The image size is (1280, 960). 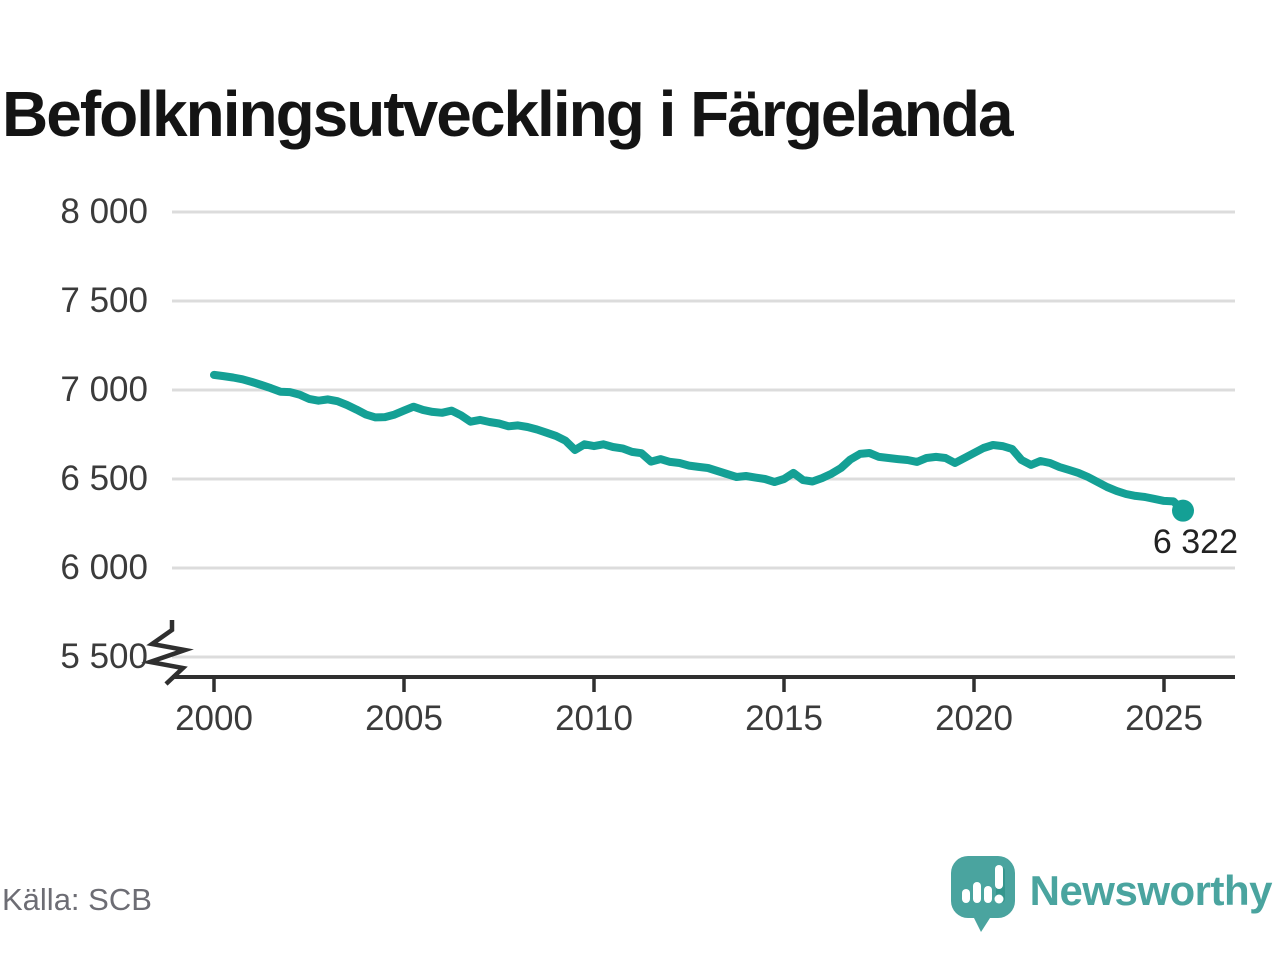 What do you see at coordinates (508, 113) in the screenshot?
I see `chart-title: Befolkningsutveckling i Färgelanda` at bounding box center [508, 113].